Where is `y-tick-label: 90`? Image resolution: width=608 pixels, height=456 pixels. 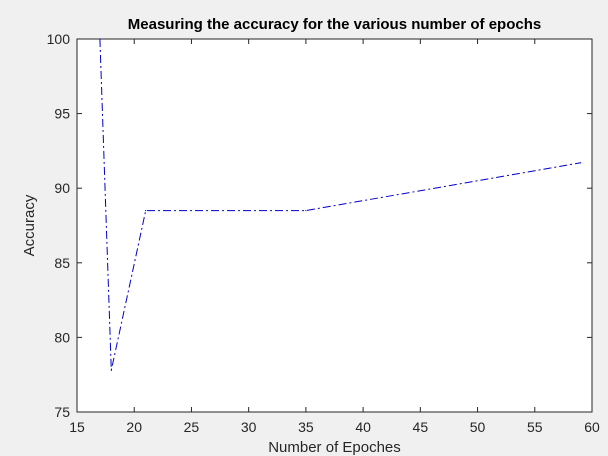
y-tick-label: 90 is located at coordinates (62, 188).